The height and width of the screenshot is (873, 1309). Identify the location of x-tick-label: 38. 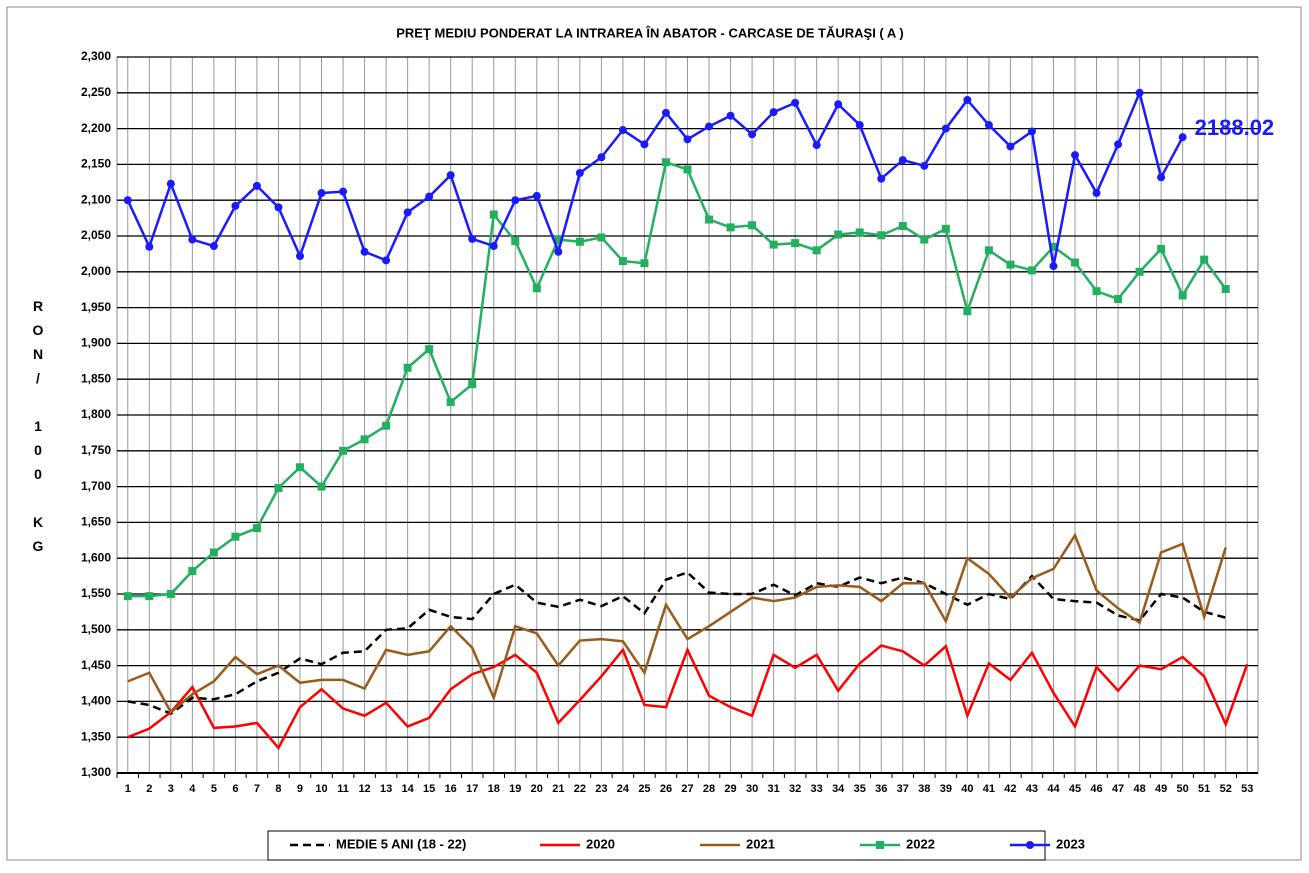
(924, 789).